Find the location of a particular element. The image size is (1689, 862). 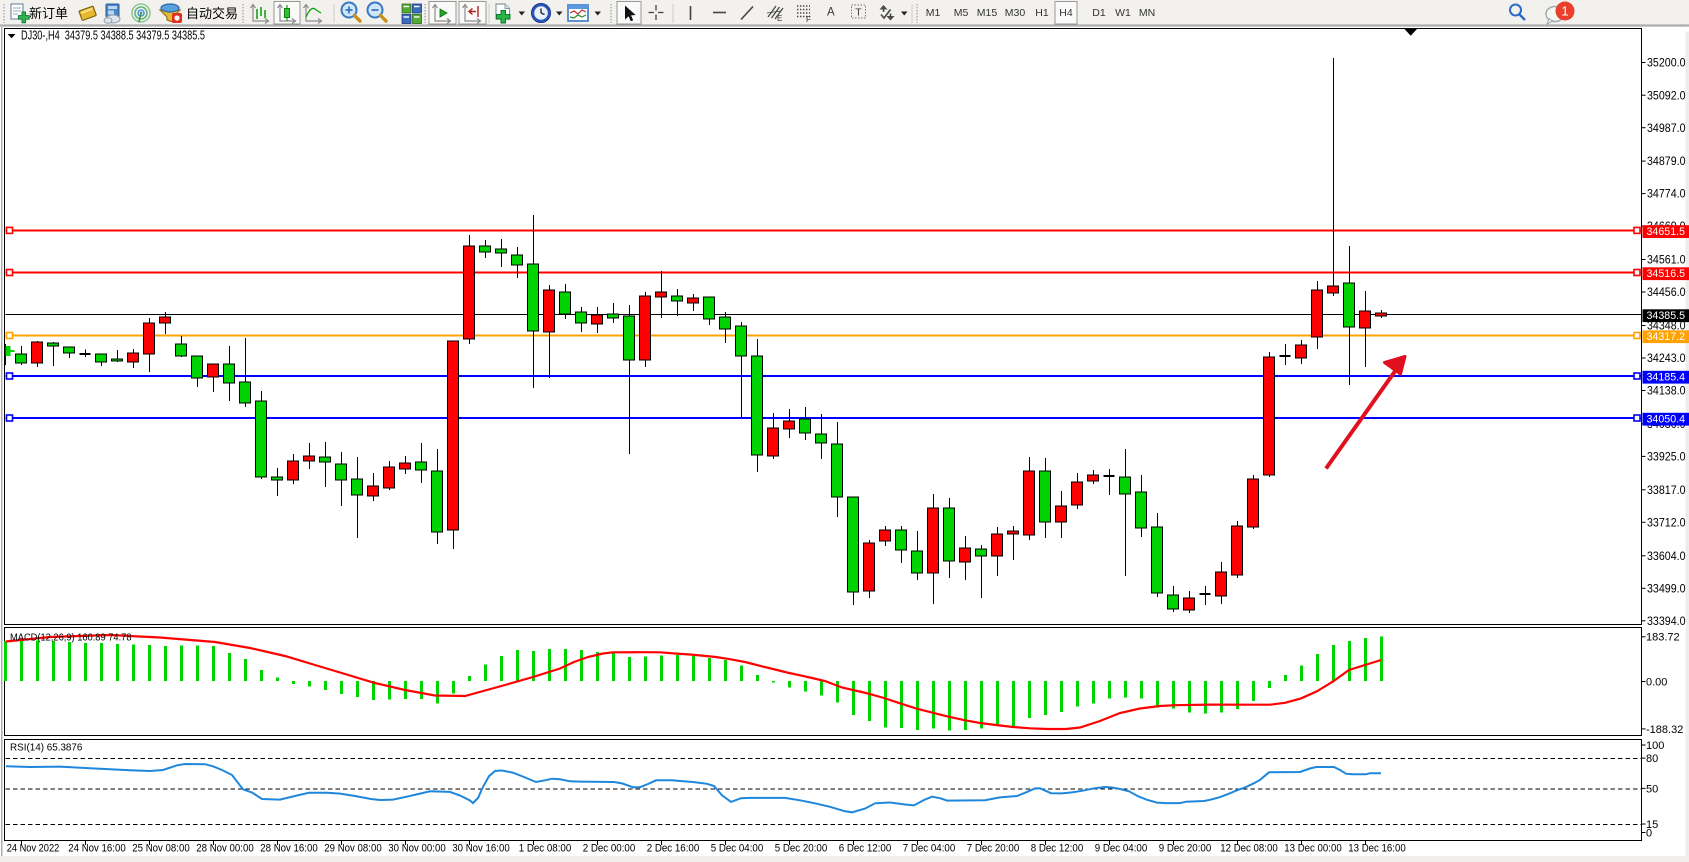

svg-text: 0 is located at coordinates (1649, 833).